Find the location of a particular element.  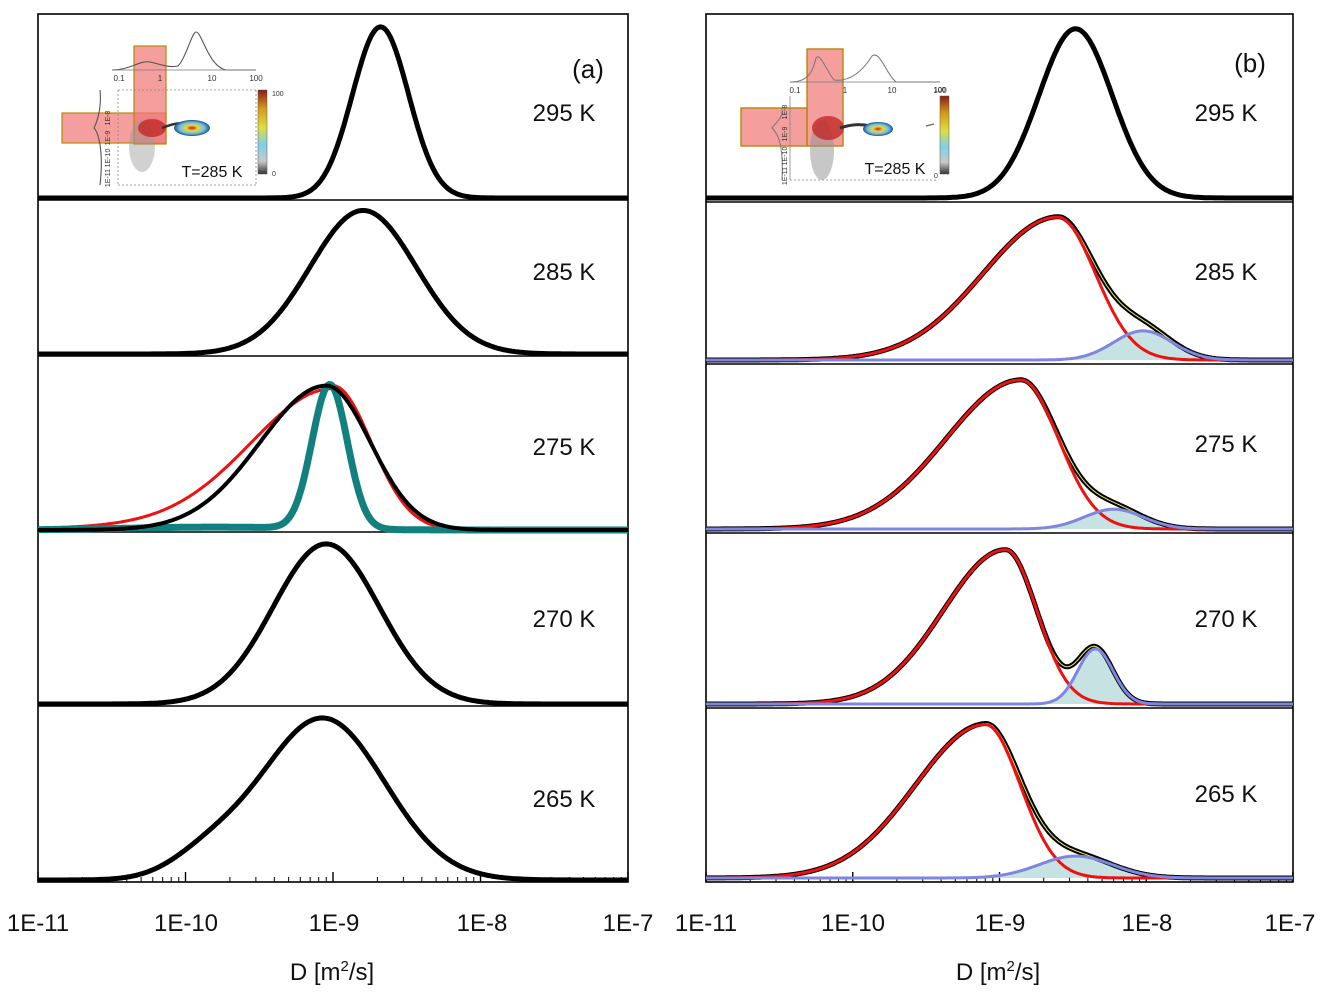

panel-a-tick-label-1e-8: 1E-8 is located at coordinates (482, 923).